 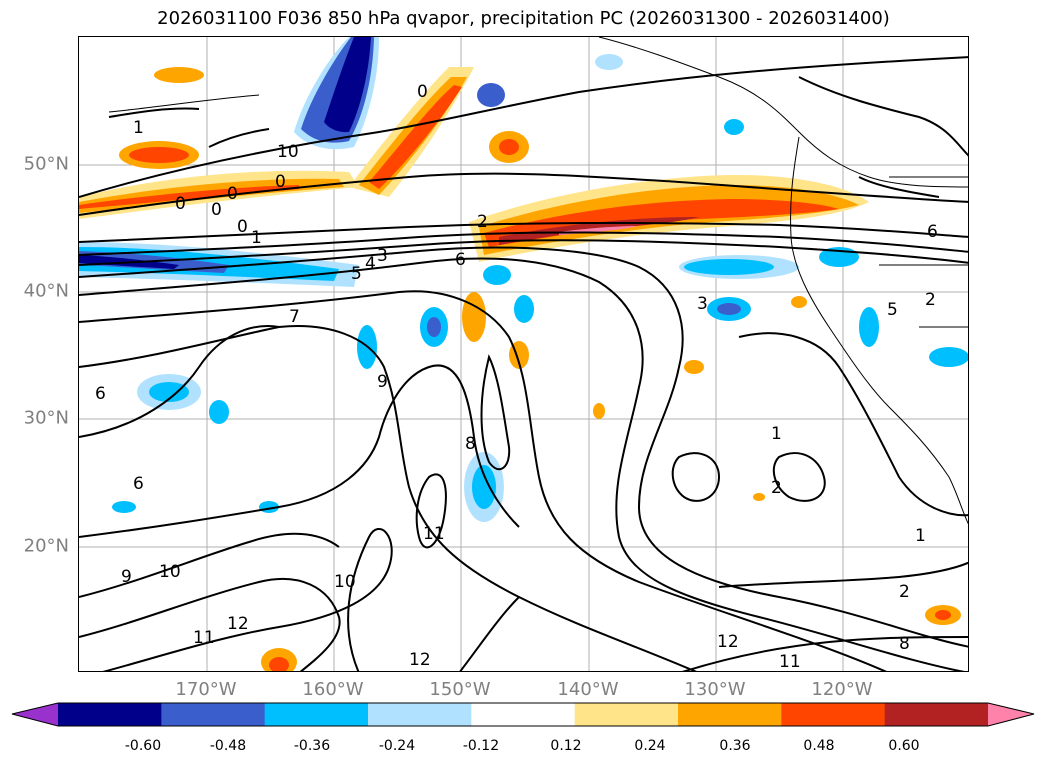 What do you see at coordinates (46, 546) in the screenshot?
I see `lat-label: 20°N` at bounding box center [46, 546].